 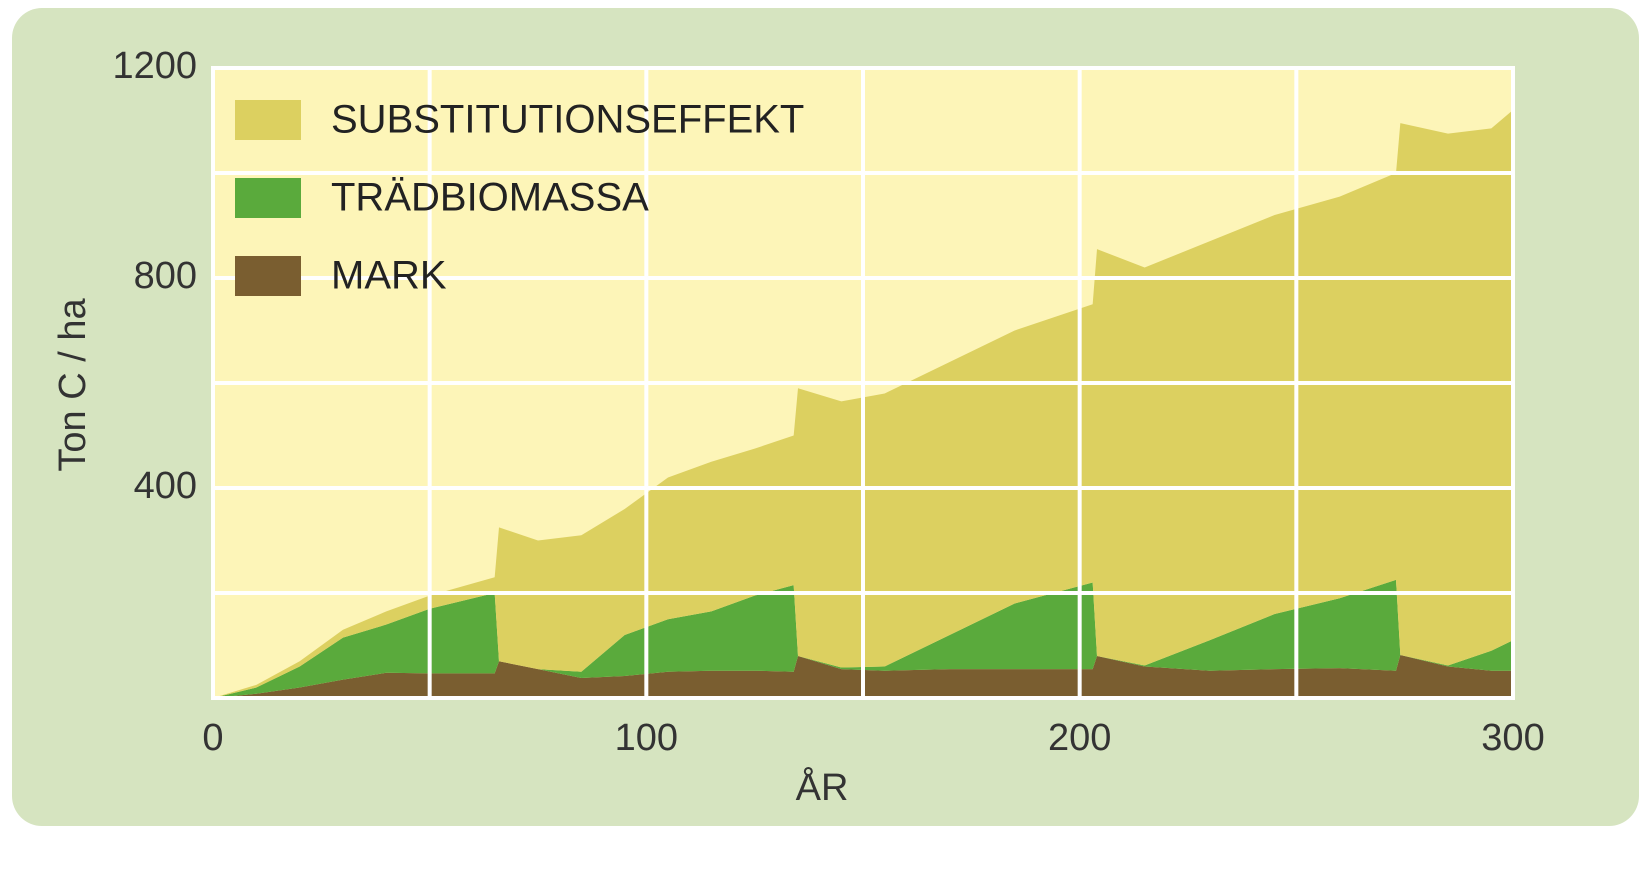 I want to click on x-axis-label: ÅR, so click(x=822, y=787).